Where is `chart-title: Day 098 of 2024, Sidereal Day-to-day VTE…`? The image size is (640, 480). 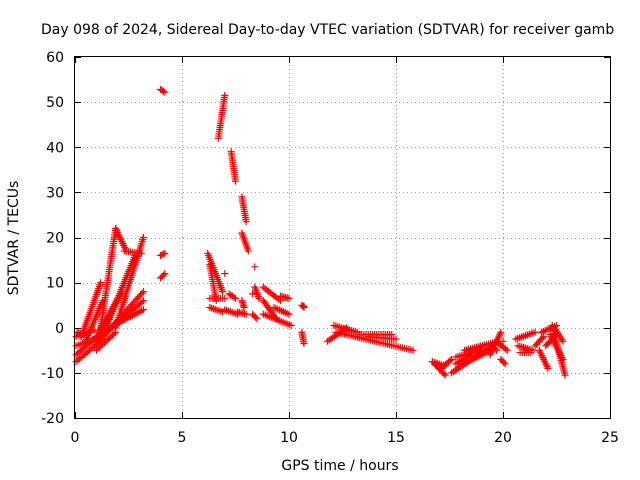 chart-title: Day 098 of 2024, Sidereal Day-to-day VTE… is located at coordinates (327, 30).